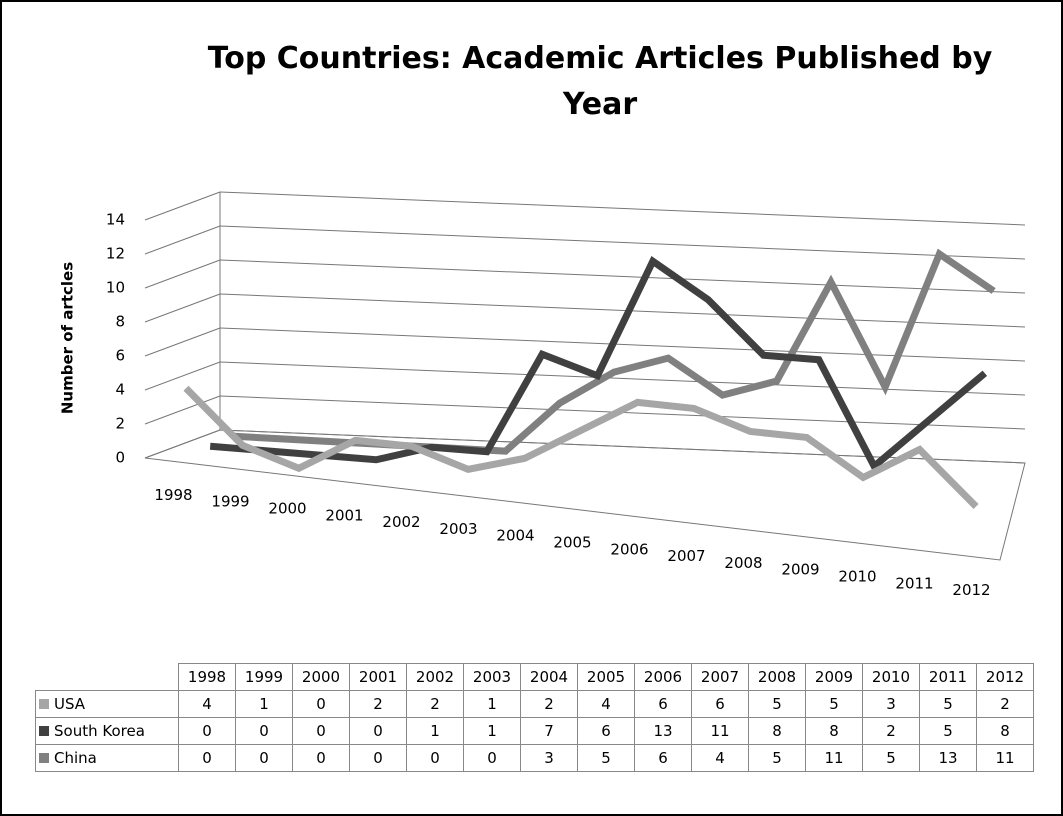  Describe the element at coordinates (1005, 677) in the screenshot. I see `cell-text: 2012` at that location.